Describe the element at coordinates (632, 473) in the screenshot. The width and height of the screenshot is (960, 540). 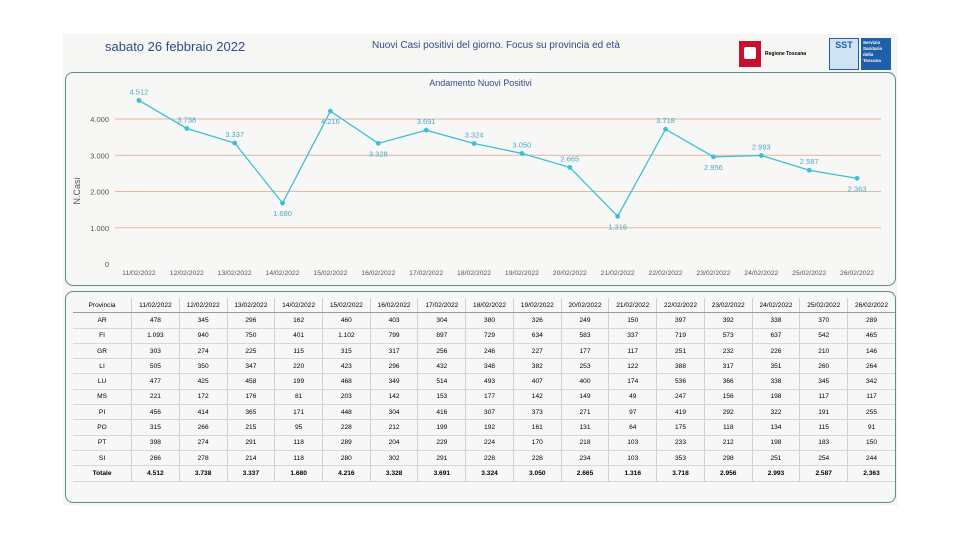
I see `value-cell: 1.316` at that location.